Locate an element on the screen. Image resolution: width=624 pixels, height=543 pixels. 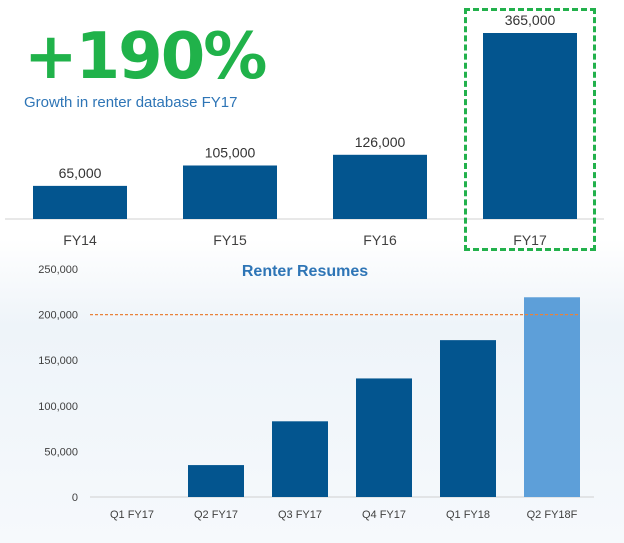
bar-fy16 is located at coordinates (380, 186).